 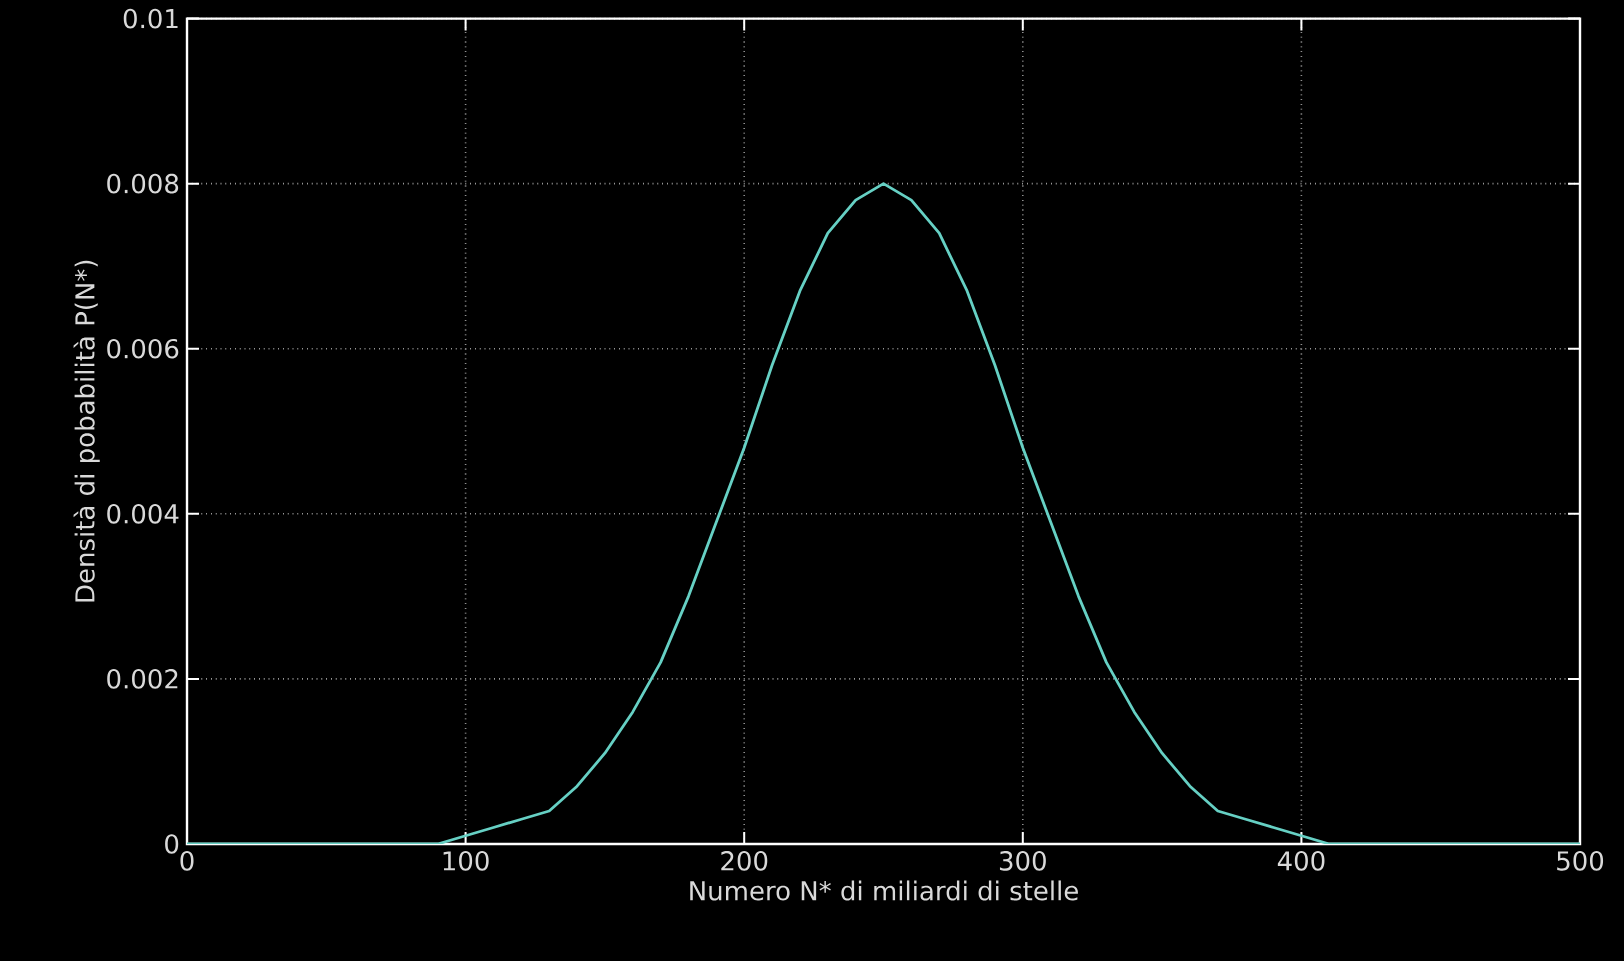 I want to click on x-tick-label: 0, so click(x=187, y=861).